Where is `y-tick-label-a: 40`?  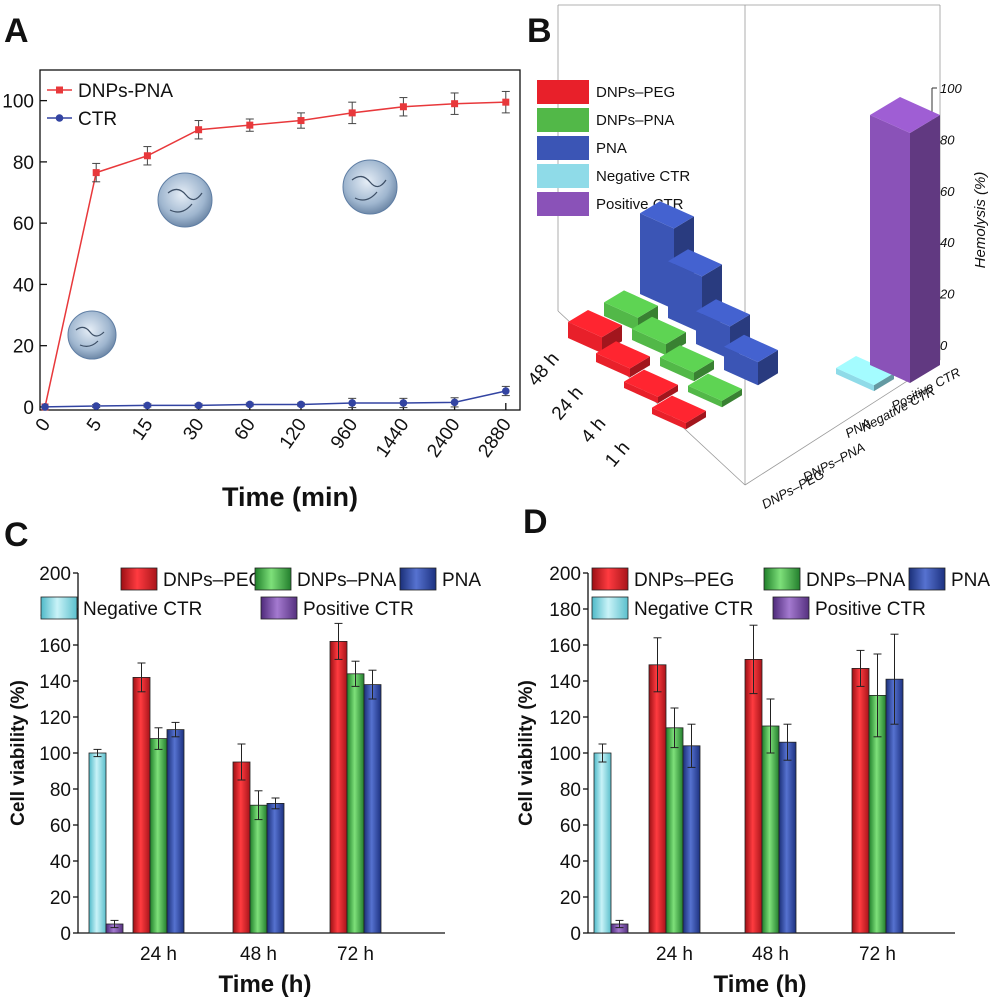 y-tick-label-a: 40 is located at coordinates (23, 285).